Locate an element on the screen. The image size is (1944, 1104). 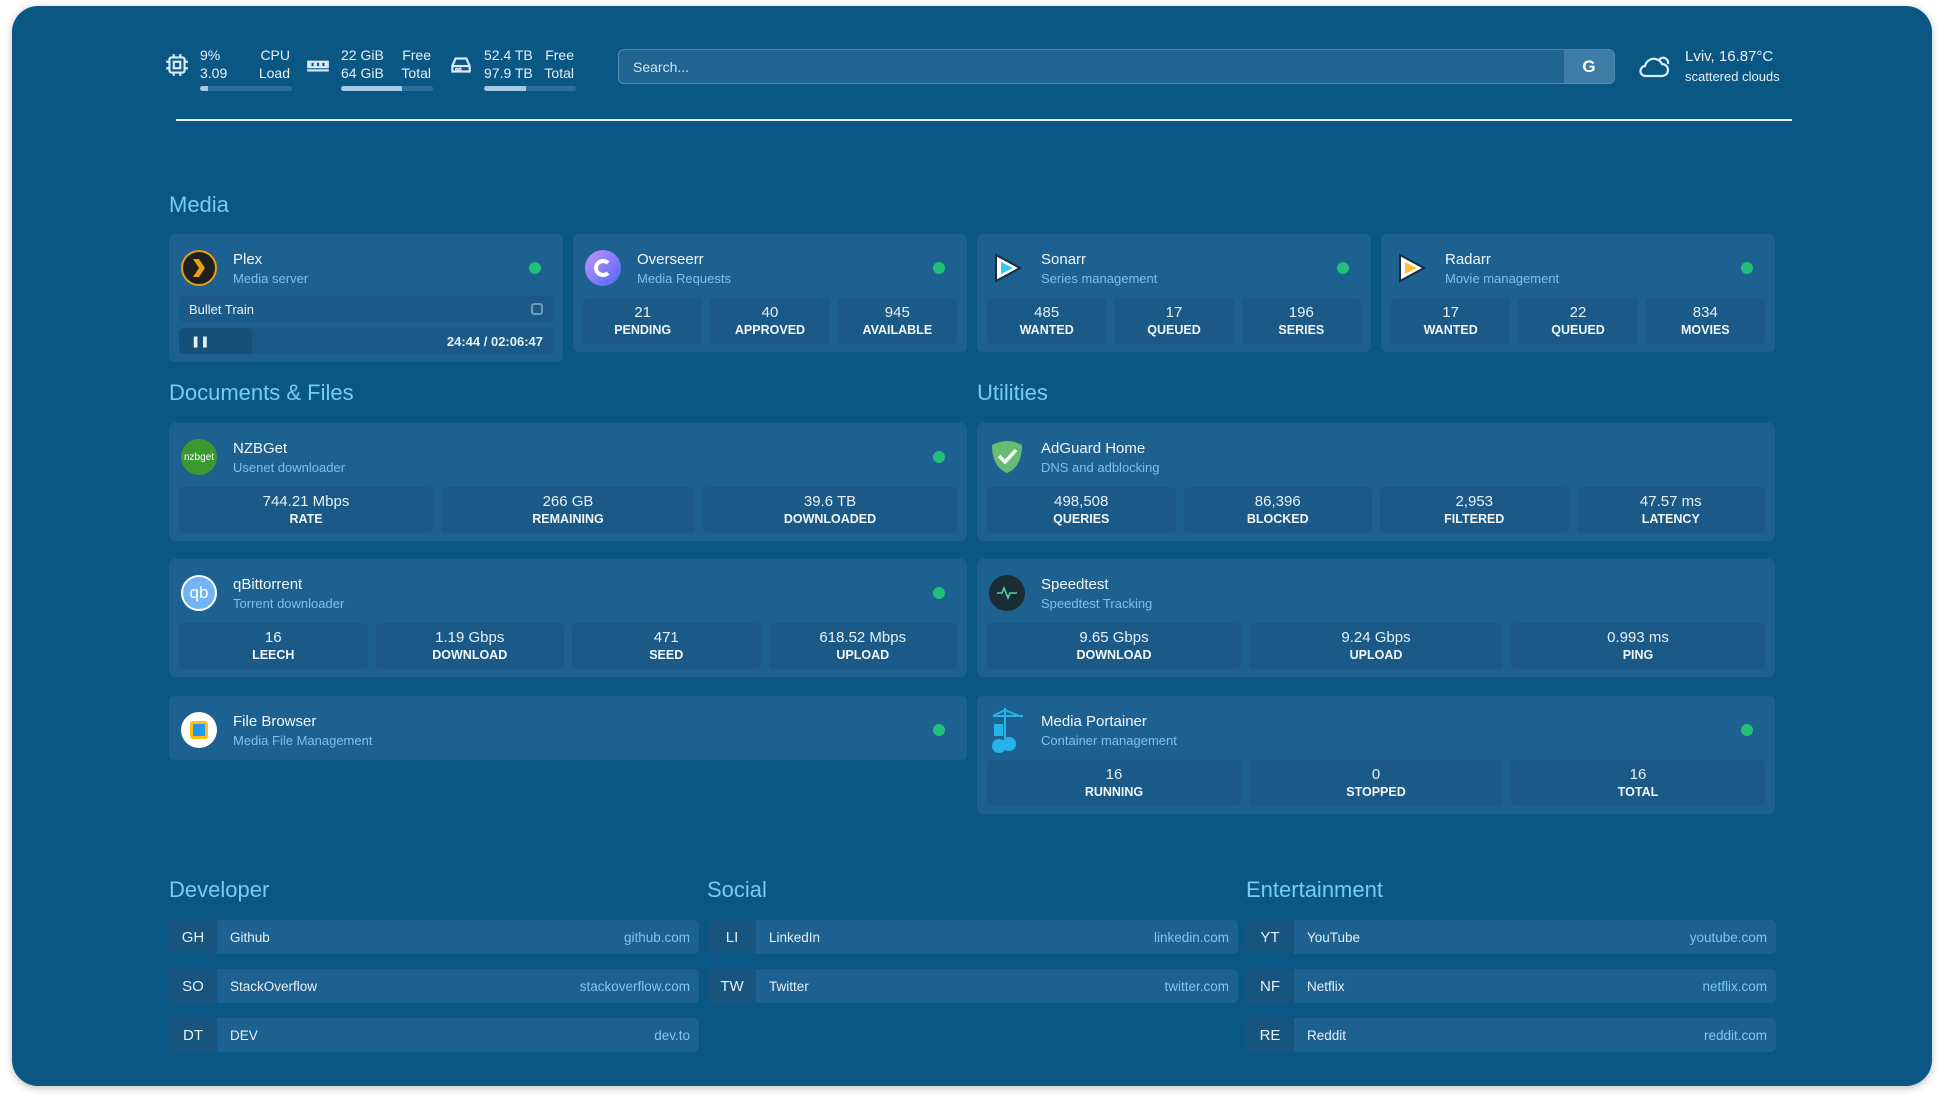
stat-label: LATENCY is located at coordinates (1670, 519).